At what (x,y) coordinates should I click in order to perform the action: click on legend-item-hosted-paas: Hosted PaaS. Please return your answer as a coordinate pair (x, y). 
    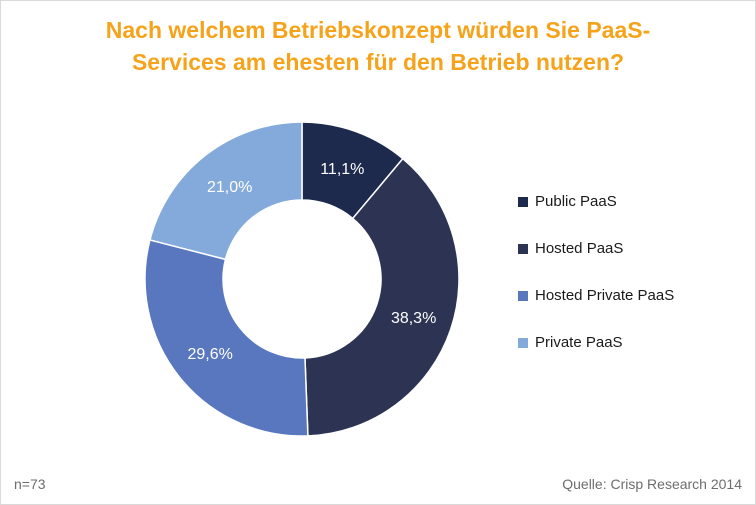
    Looking at the image, I should click on (596, 248).